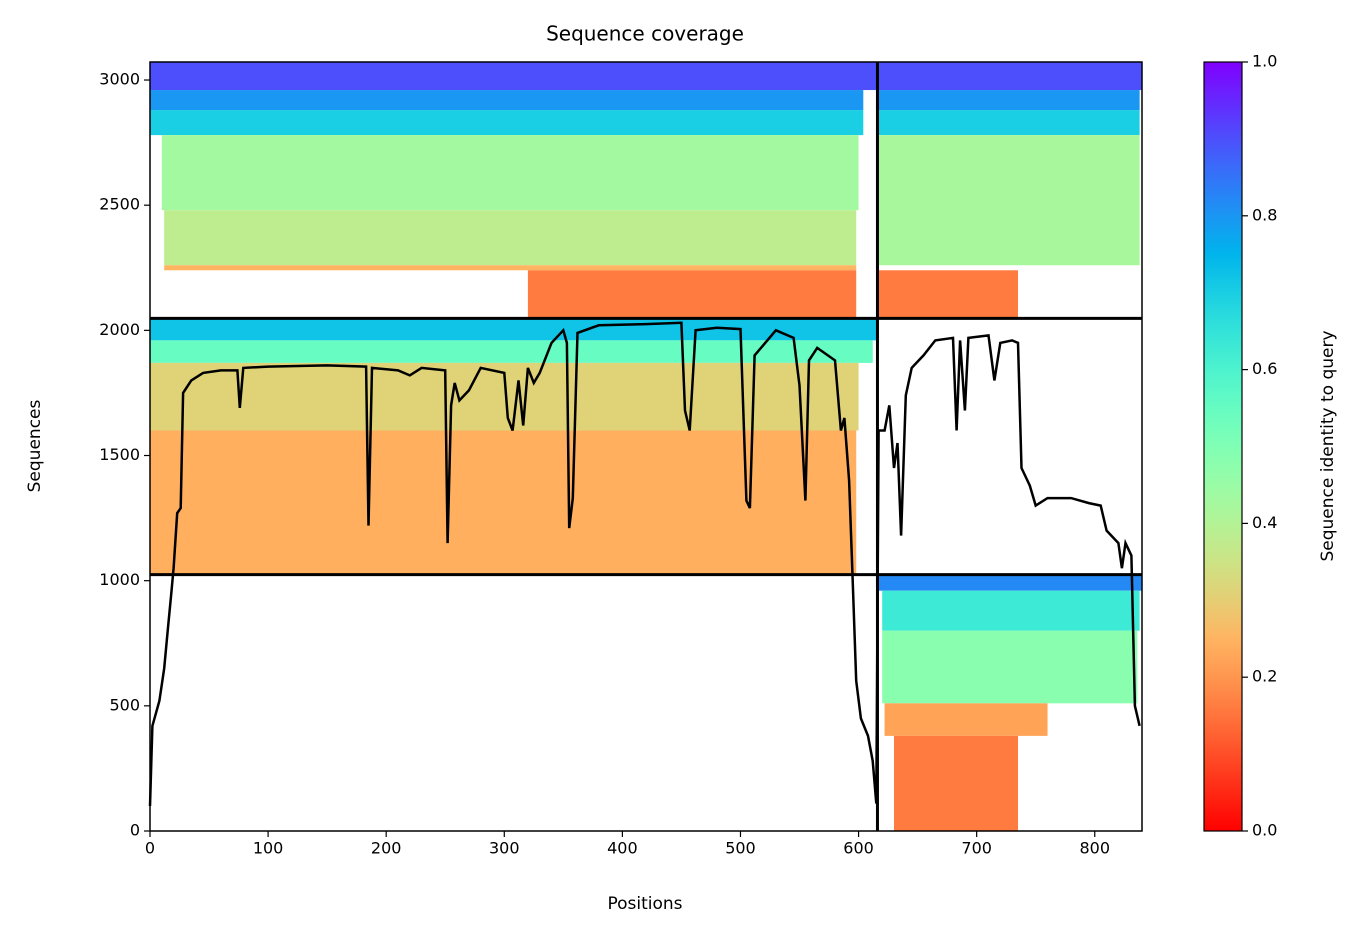 The width and height of the screenshot is (1364, 939). Describe the element at coordinates (1328, 445) in the screenshot. I see `colorbar-label: Sequence identity to query` at that location.